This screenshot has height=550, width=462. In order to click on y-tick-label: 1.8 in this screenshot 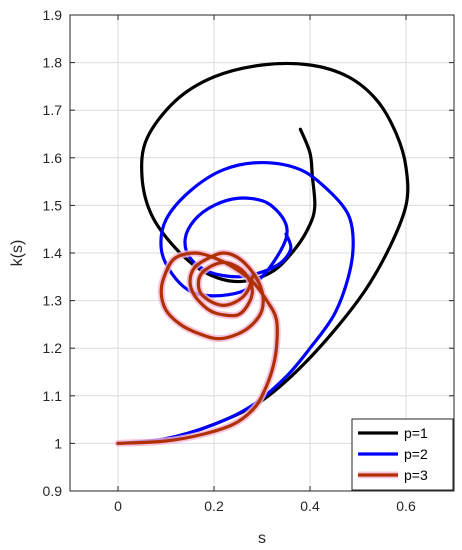, I will do `click(53, 63)`.